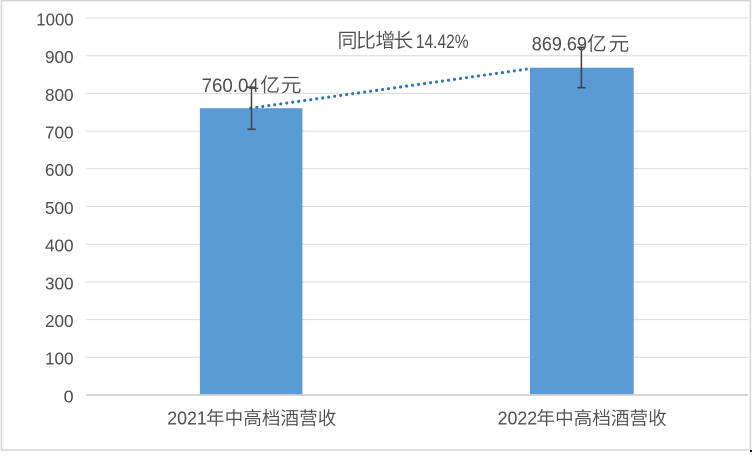 The width and height of the screenshot is (752, 457). I want to click on svg-text: 300, so click(59, 283).